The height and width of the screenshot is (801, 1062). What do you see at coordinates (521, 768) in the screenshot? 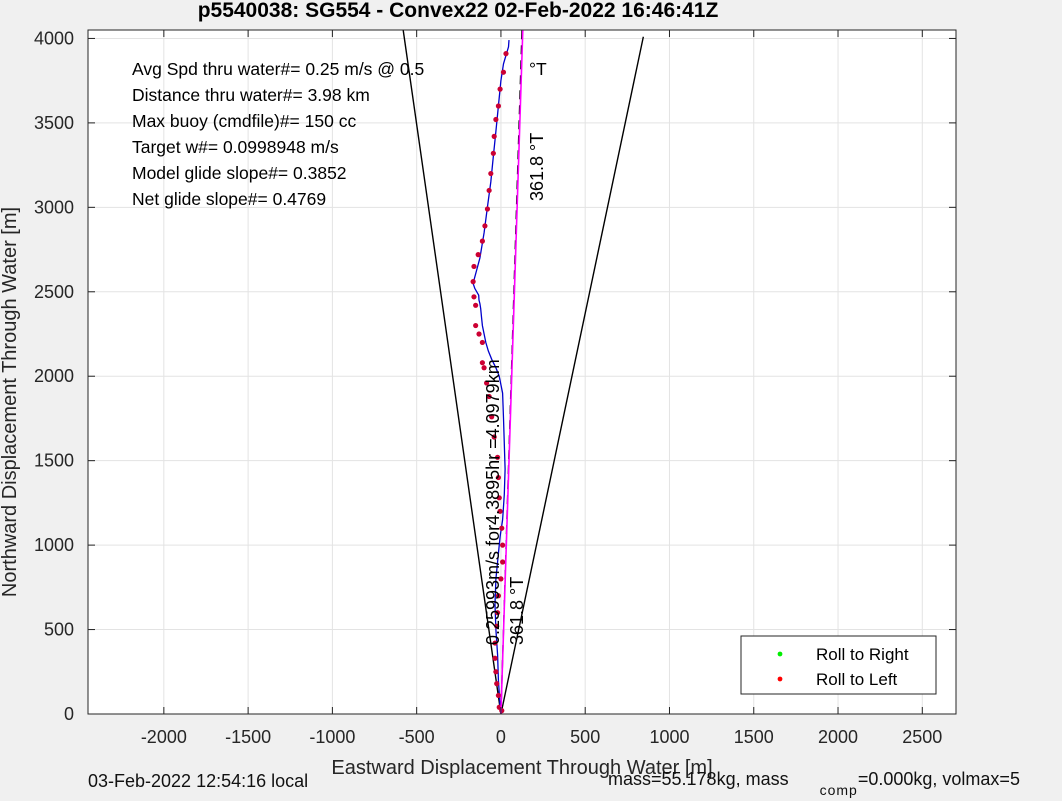
I see `x-axis-label: Eastward Displacement Through Water [m]` at bounding box center [521, 768].